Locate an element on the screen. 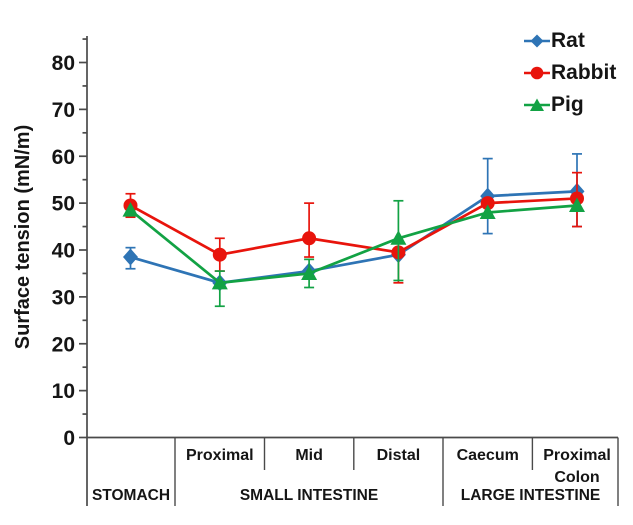 The height and width of the screenshot is (525, 633). y-tick-label: 50 is located at coordinates (63, 204).